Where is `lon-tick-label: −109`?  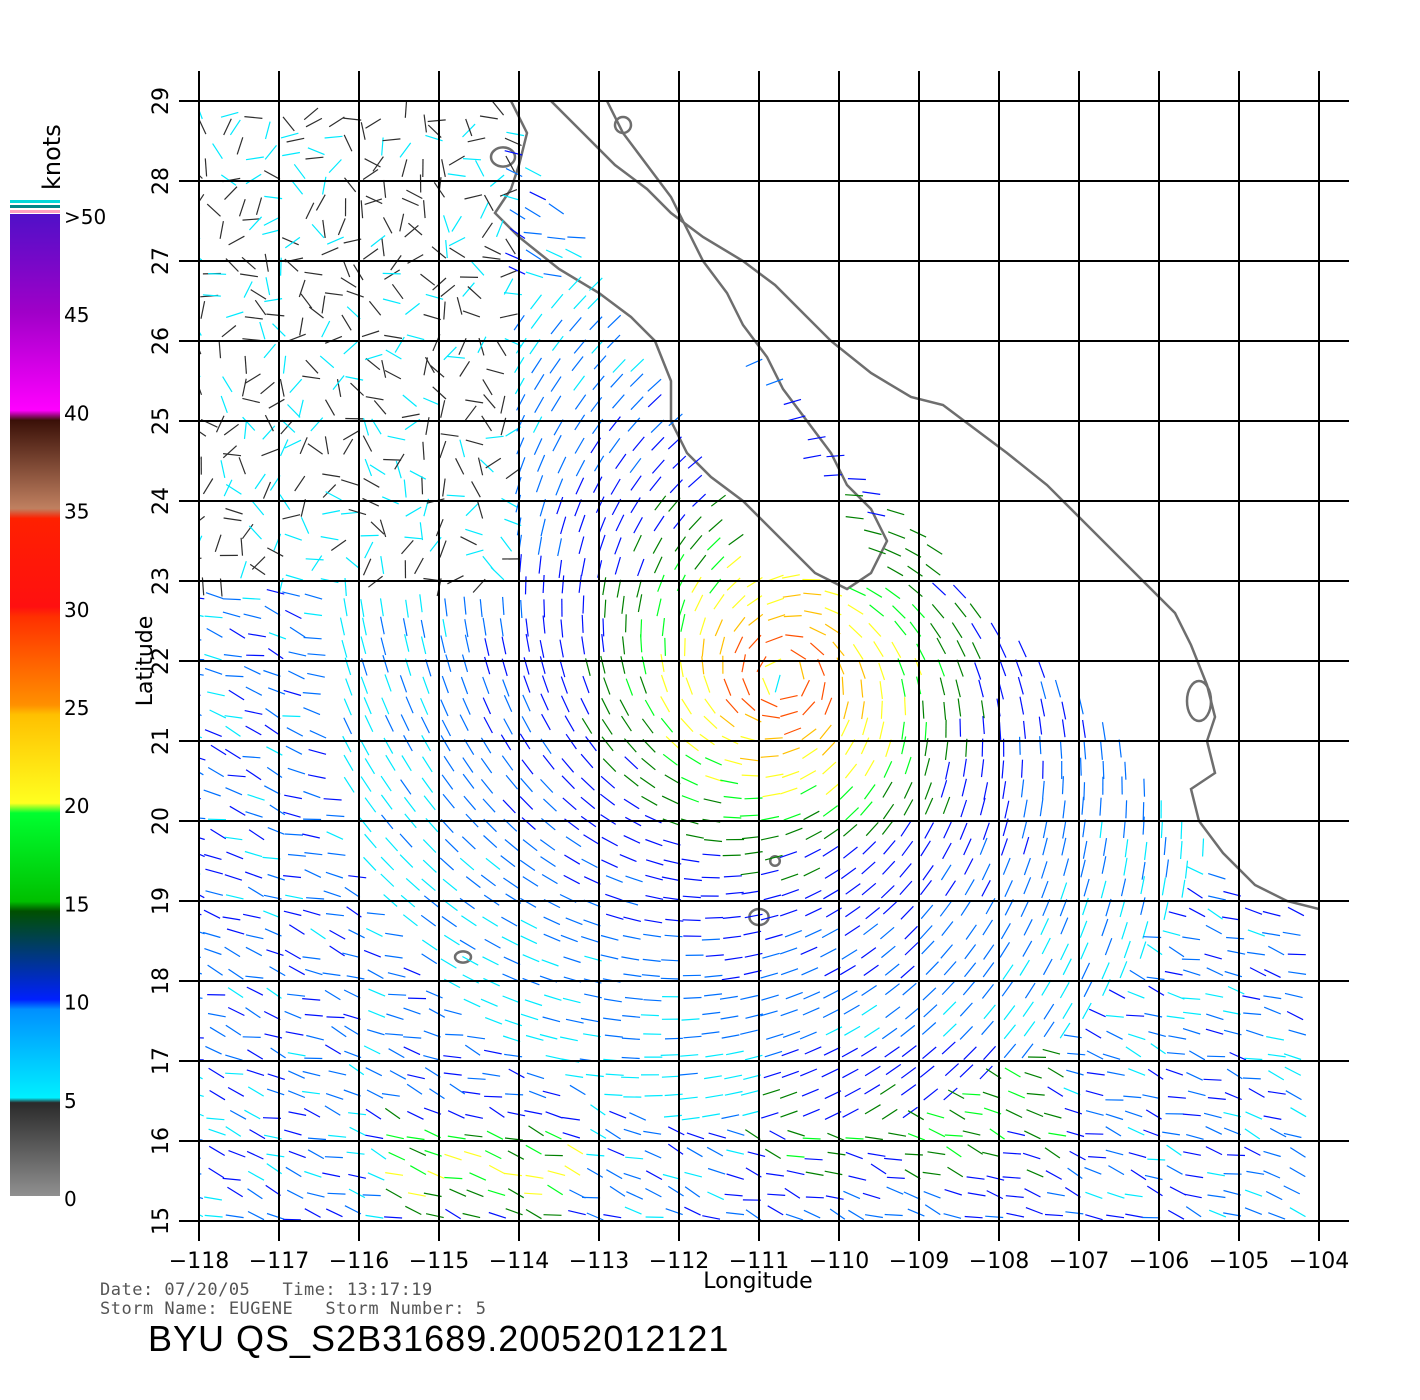 lon-tick-label: −109 is located at coordinates (919, 1261).